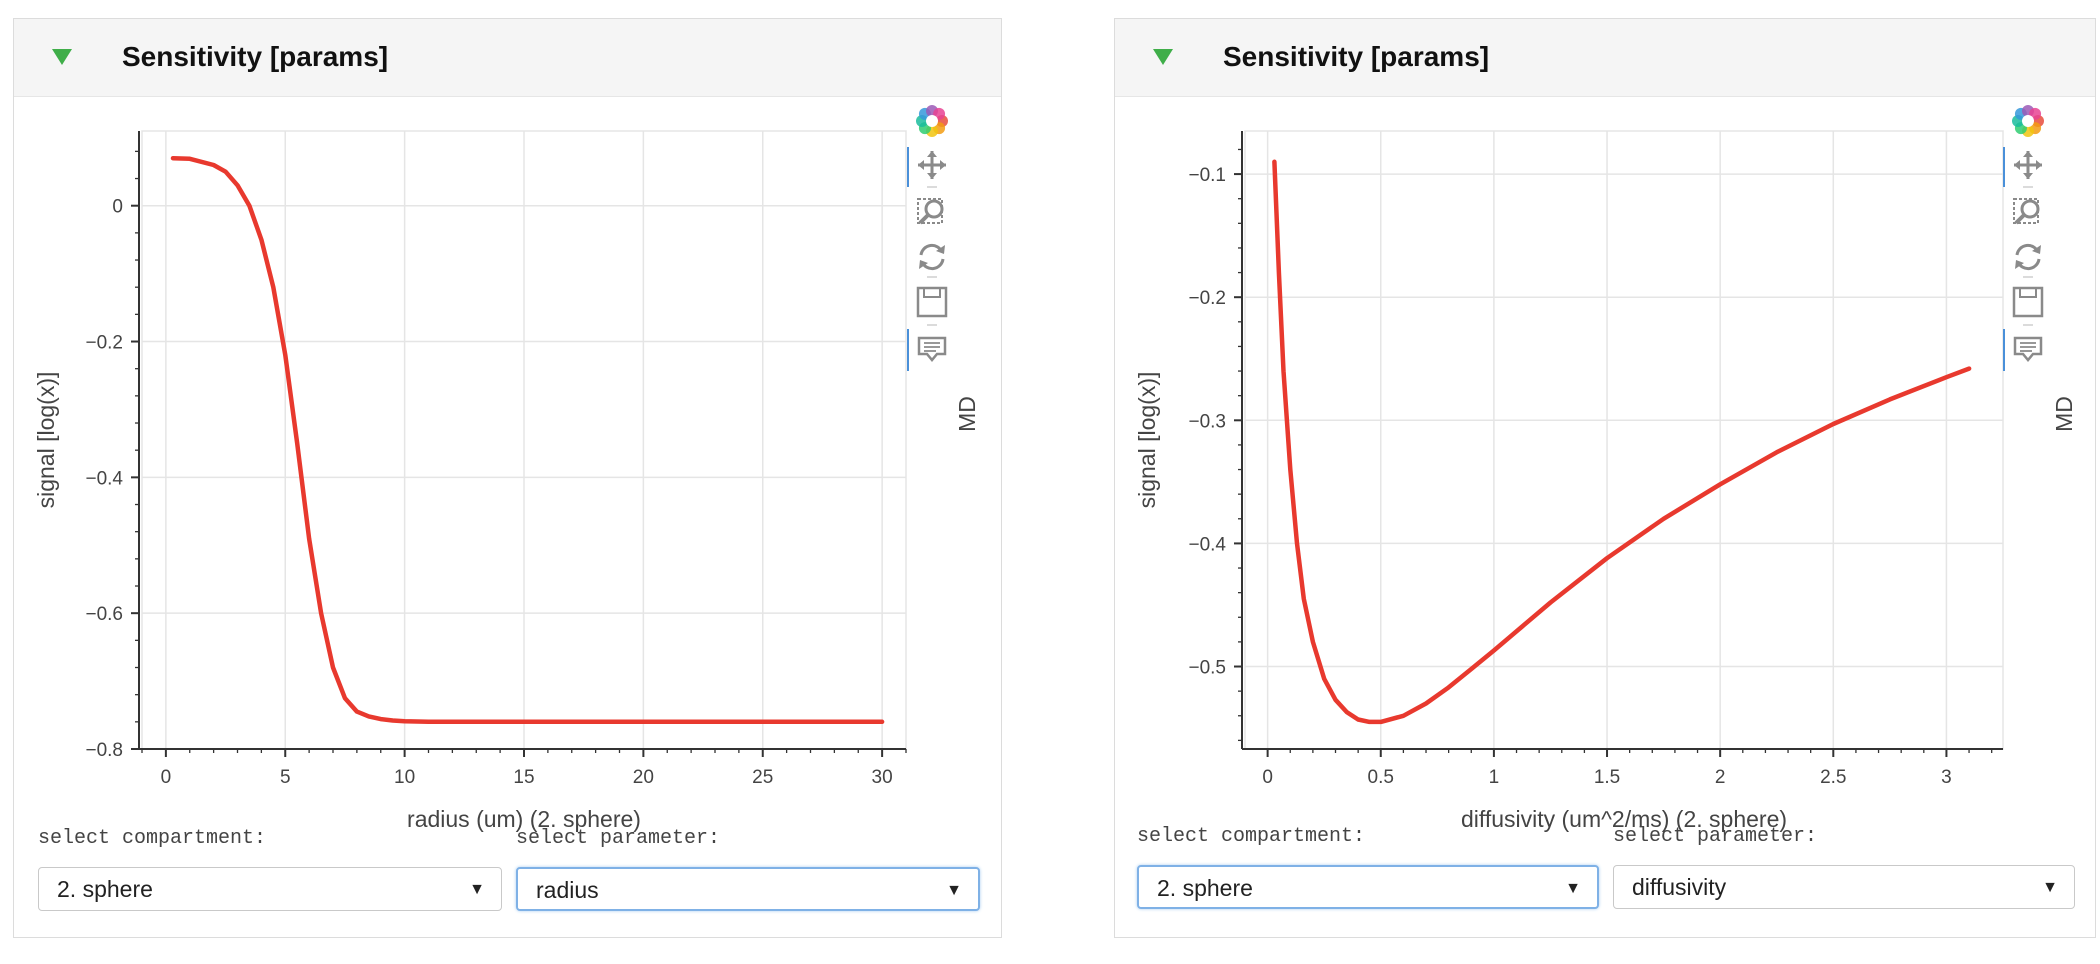 The width and height of the screenshot is (2100, 964). What do you see at coordinates (1946, 777) in the screenshot?
I see `x-tick-label: 3` at bounding box center [1946, 777].